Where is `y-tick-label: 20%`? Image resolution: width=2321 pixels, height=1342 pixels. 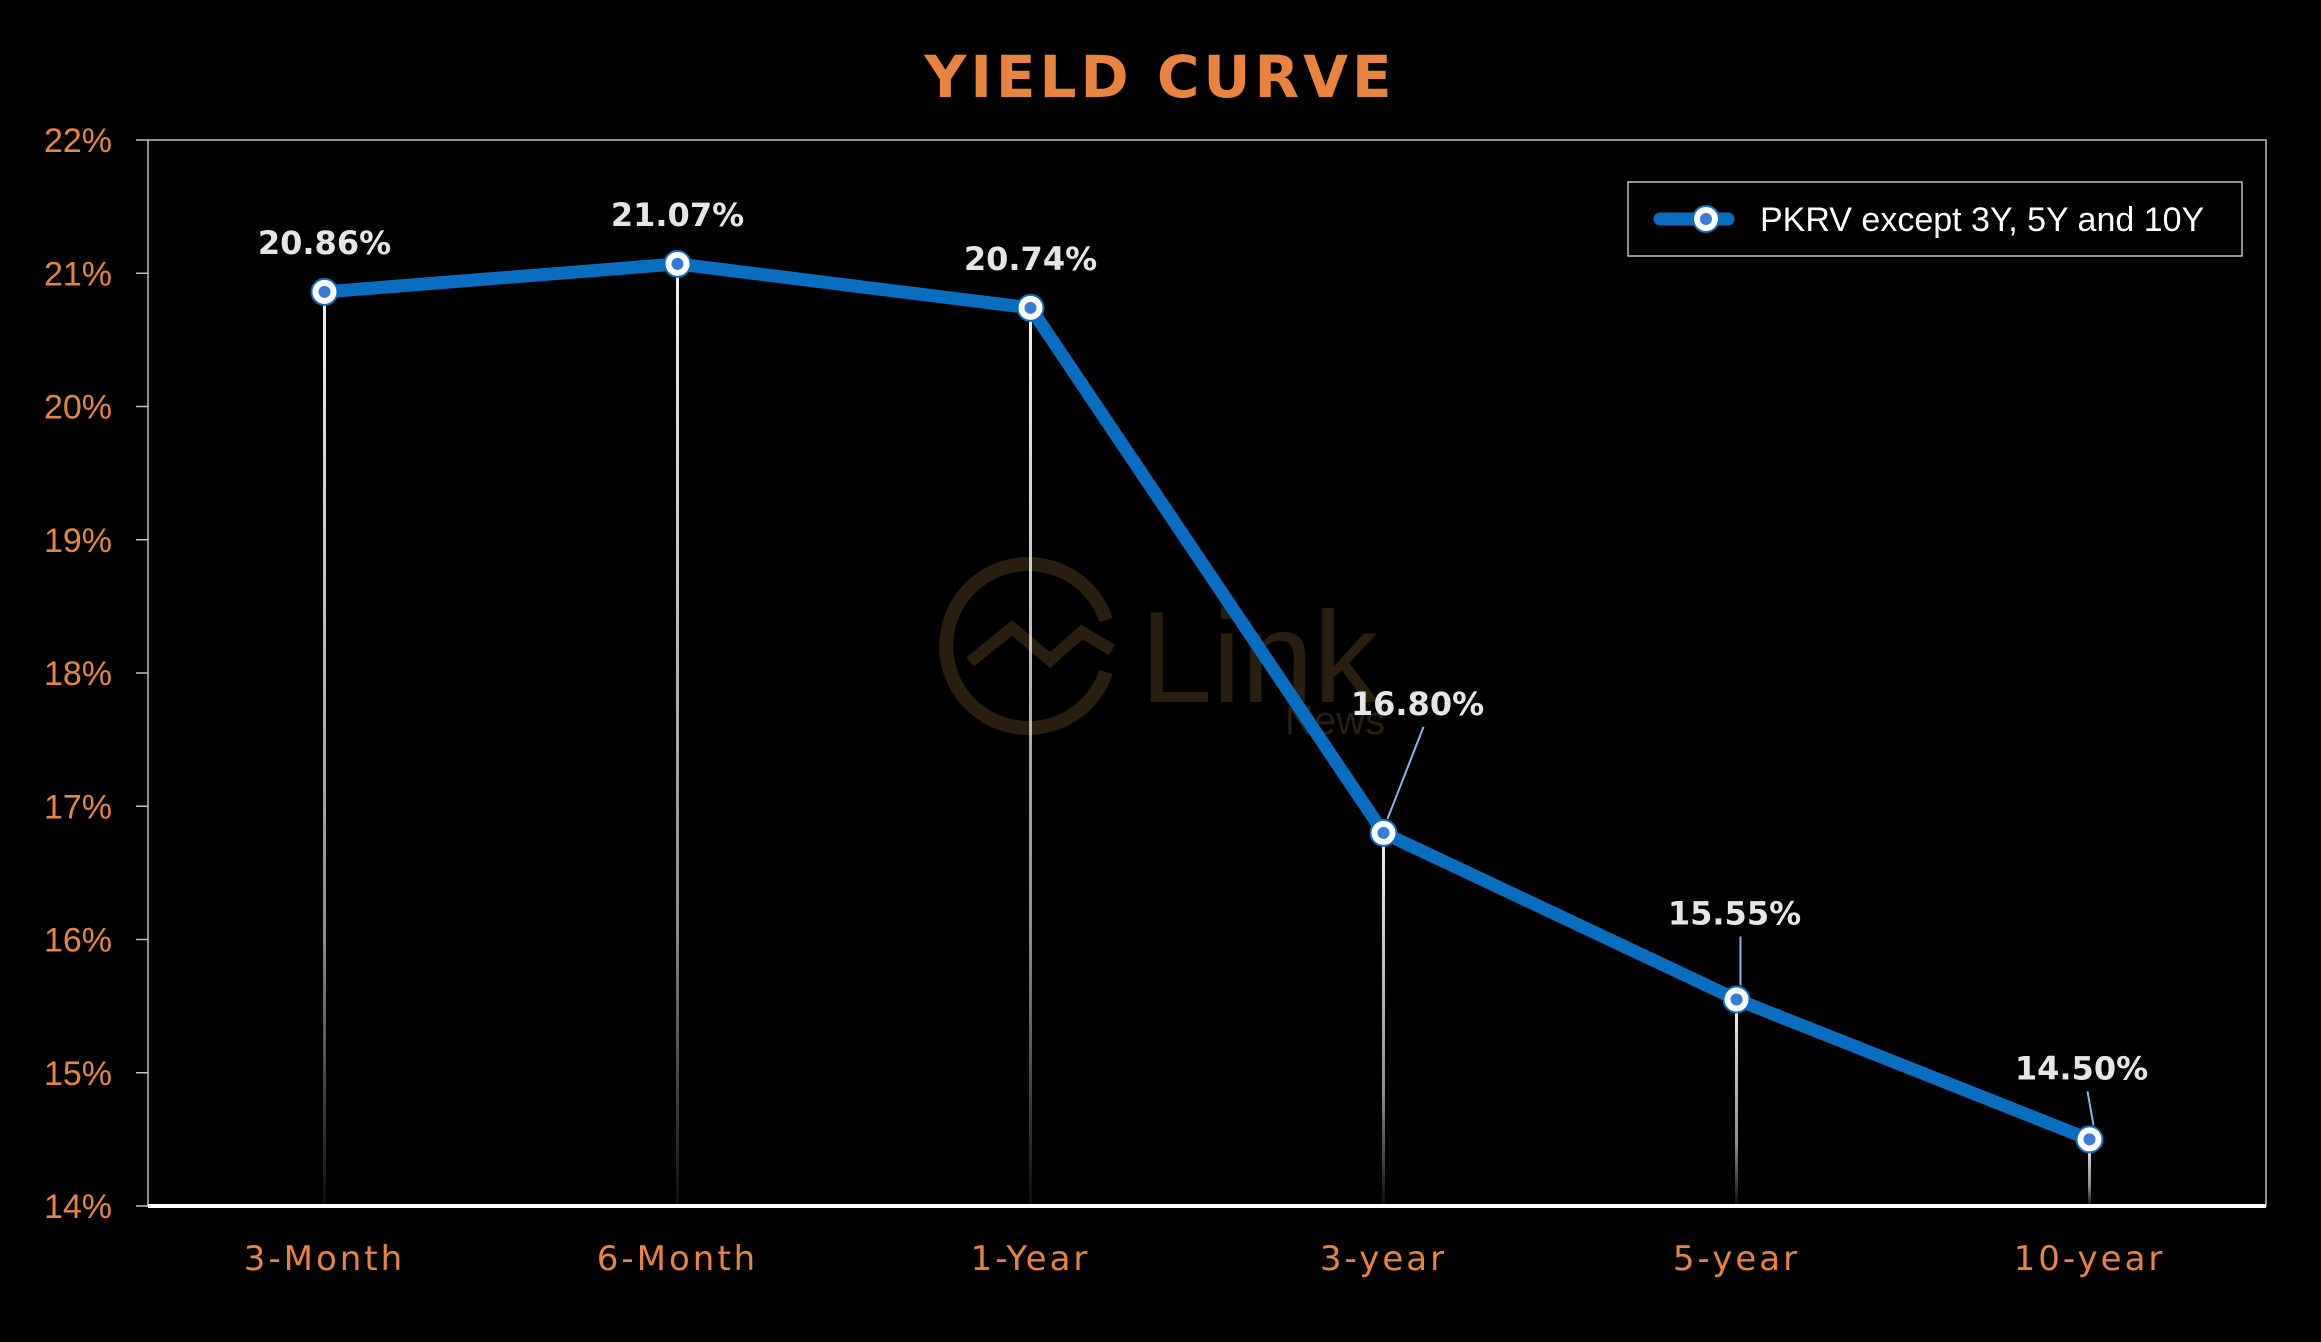 y-tick-label: 20% is located at coordinates (78, 408).